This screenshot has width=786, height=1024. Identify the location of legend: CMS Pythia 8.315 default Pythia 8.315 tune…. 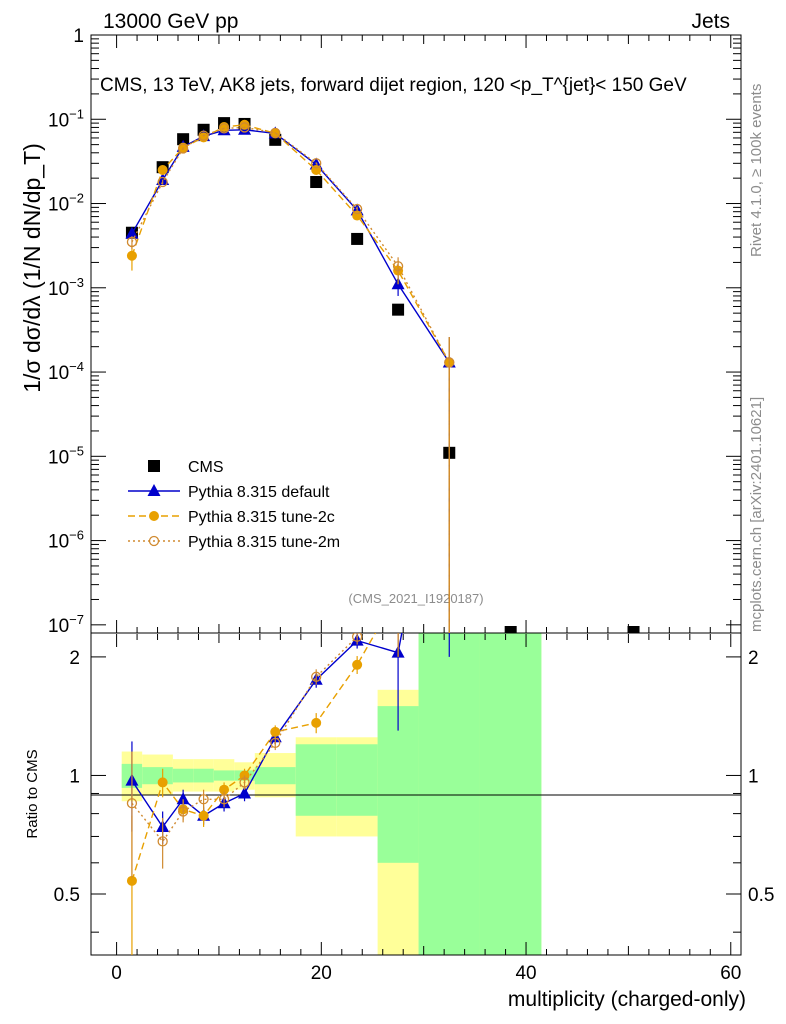
(234, 505).